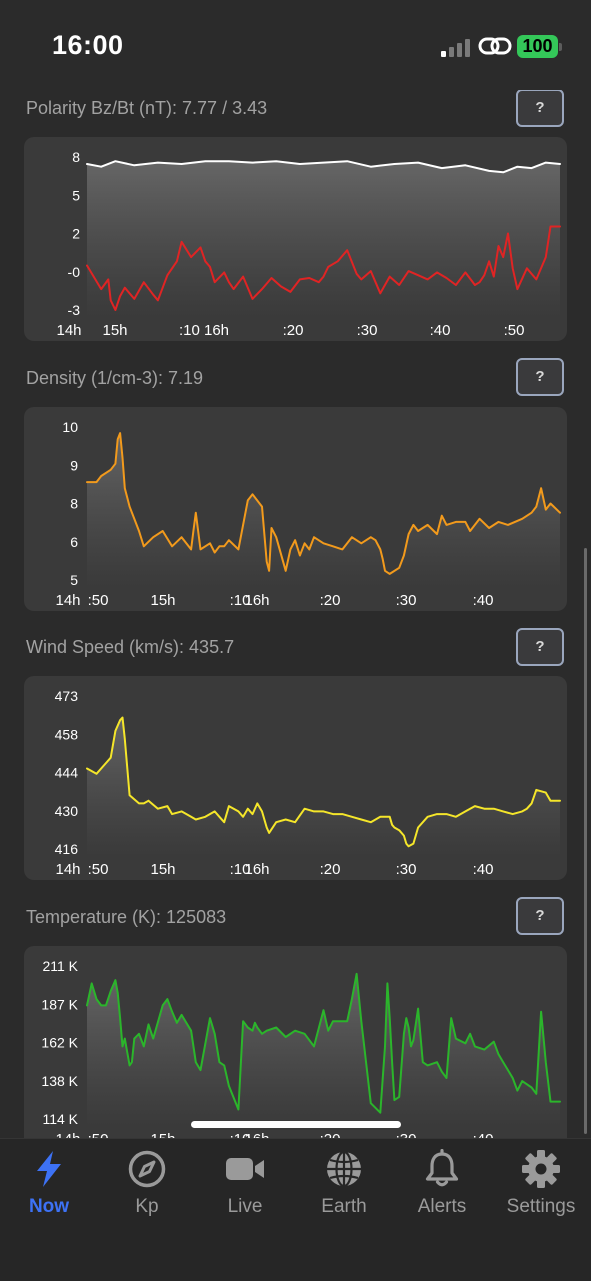  I want to click on density-x-tick-label: :40, so click(483, 600).